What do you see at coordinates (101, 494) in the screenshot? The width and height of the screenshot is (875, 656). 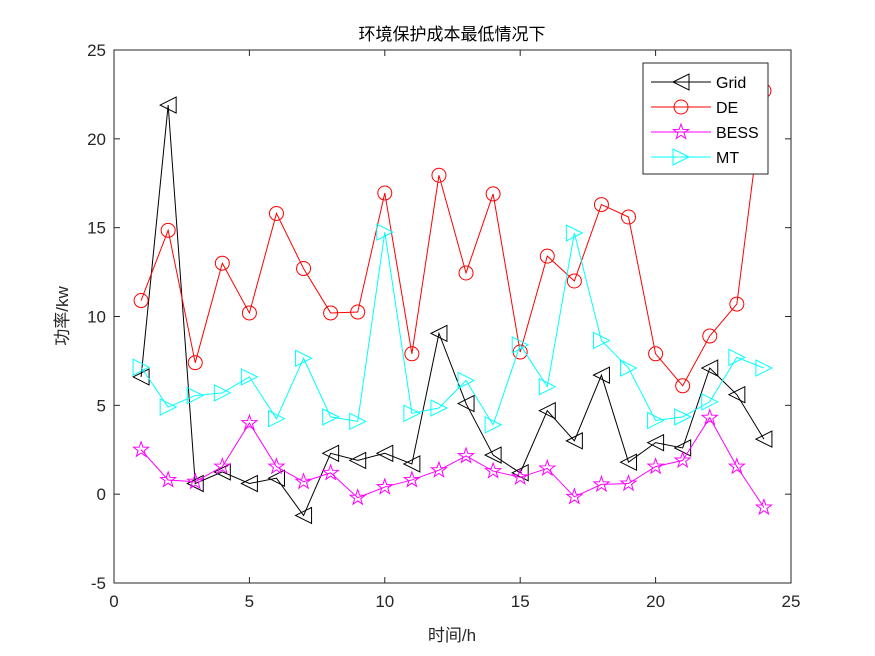 I see `y-tick-label: 0` at bounding box center [101, 494].